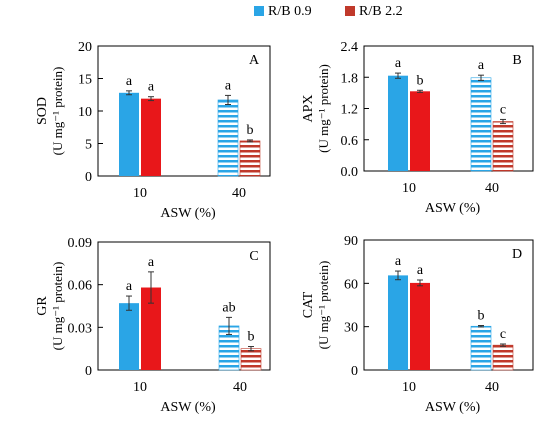 The height and width of the screenshot is (433, 550). I want to click on y-tick-label: 15, so click(85, 80).